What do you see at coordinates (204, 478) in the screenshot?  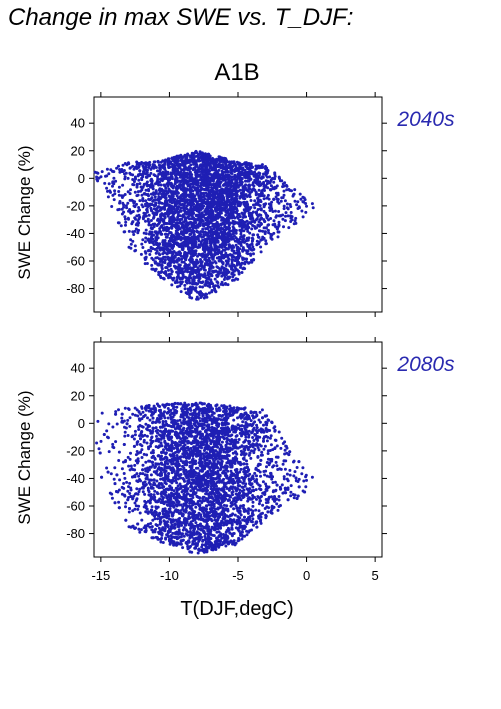 I see `series-points-2080s` at bounding box center [204, 478].